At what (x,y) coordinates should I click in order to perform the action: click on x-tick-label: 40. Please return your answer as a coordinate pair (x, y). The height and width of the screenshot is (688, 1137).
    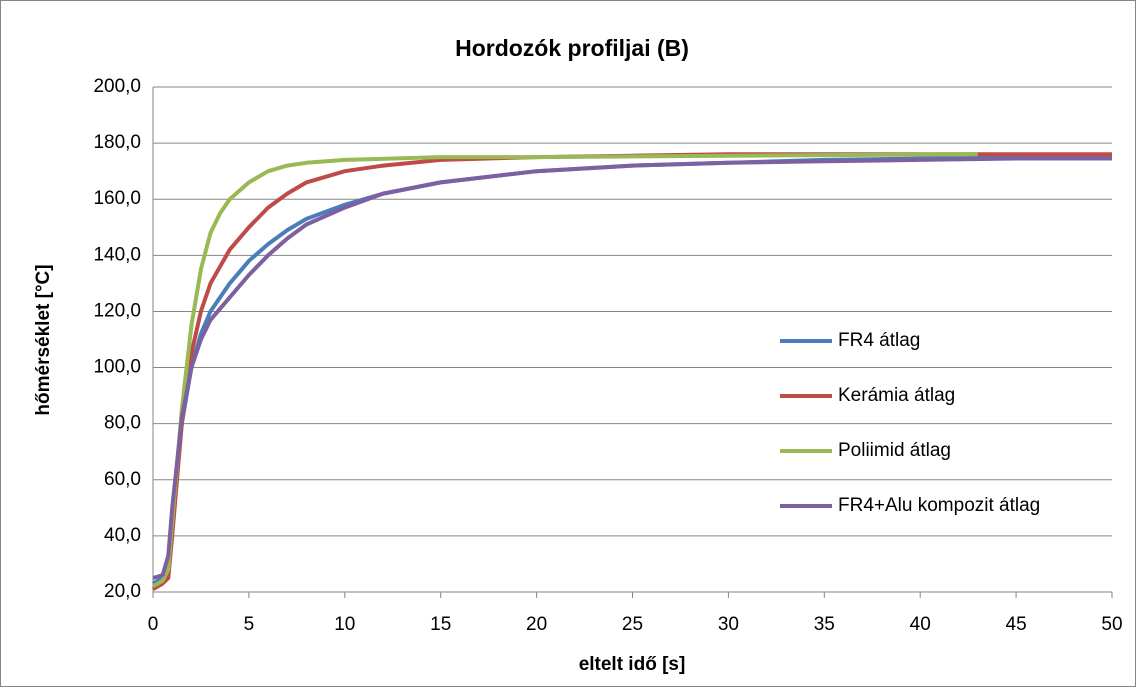
    Looking at the image, I should click on (920, 624).